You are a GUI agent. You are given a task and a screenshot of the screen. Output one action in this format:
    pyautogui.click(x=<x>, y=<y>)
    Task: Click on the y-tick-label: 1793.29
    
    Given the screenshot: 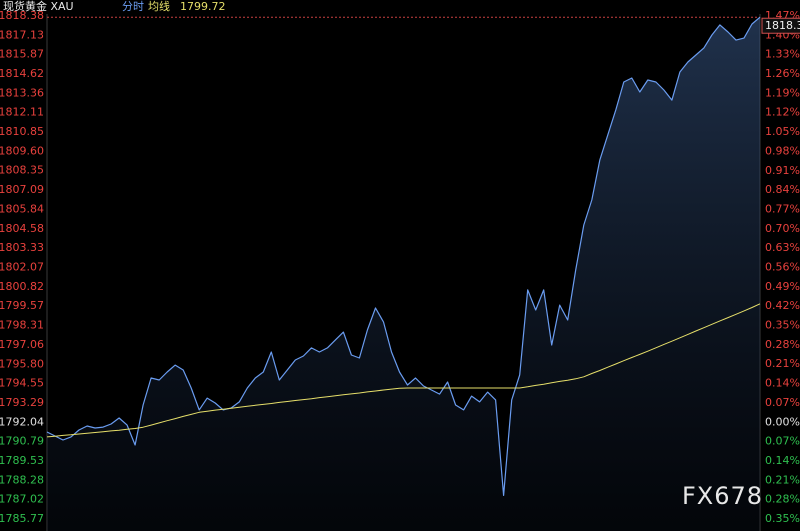 What is the action you would take?
    pyautogui.click(x=22, y=402)
    